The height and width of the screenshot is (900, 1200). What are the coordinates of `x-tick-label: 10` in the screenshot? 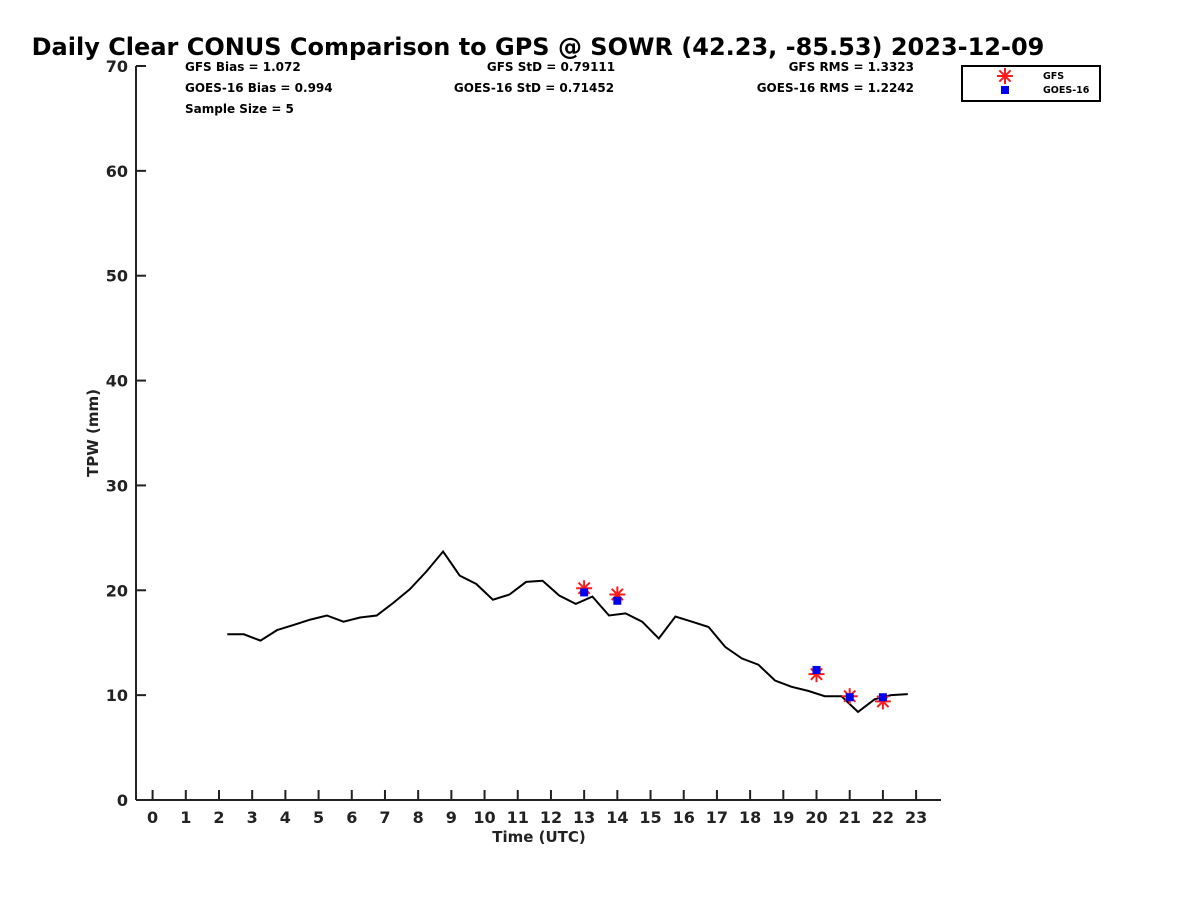 It's located at (484, 817).